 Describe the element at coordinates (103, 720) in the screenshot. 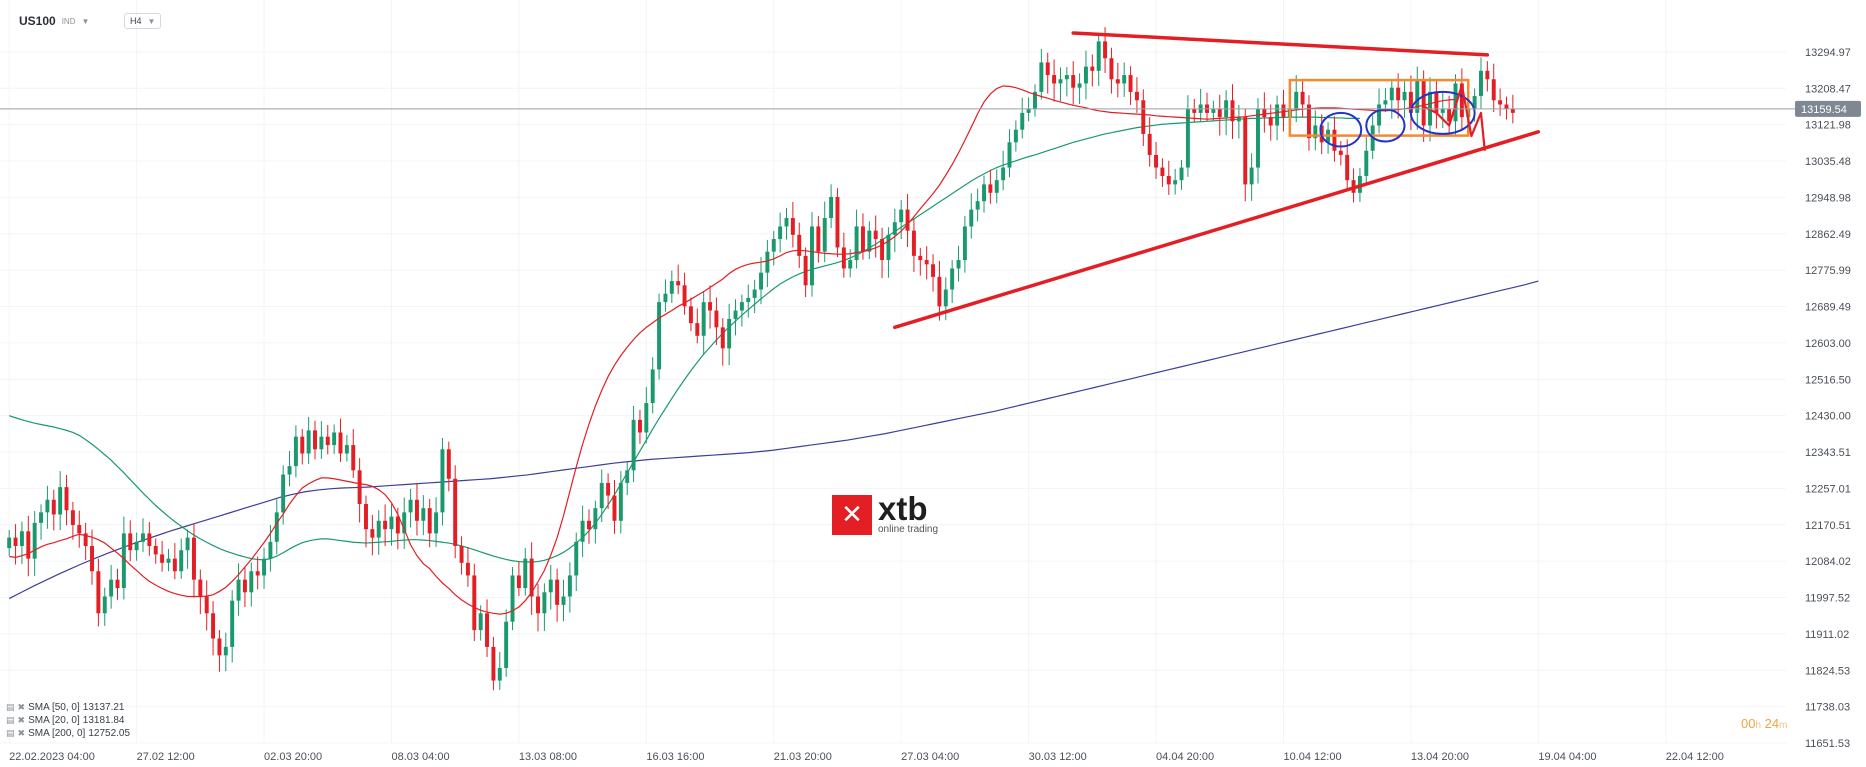

I see `legend-value: 13181.84` at that location.